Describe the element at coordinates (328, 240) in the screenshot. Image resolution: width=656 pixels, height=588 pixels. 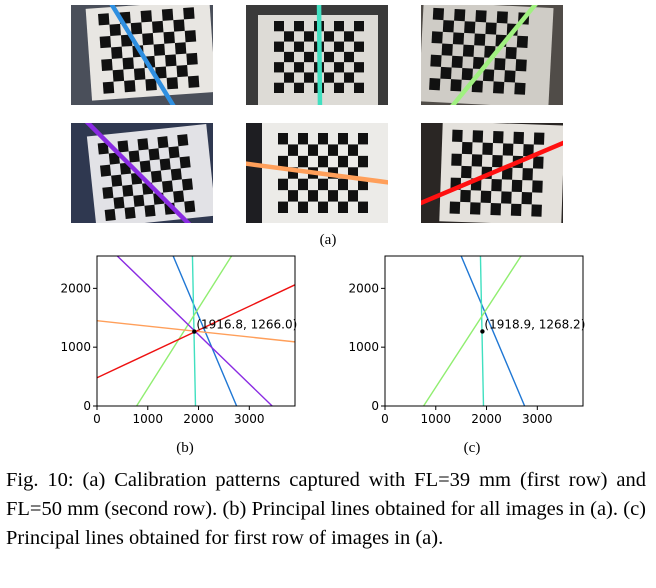
I see `subfigure-label-a: (a)` at that location.